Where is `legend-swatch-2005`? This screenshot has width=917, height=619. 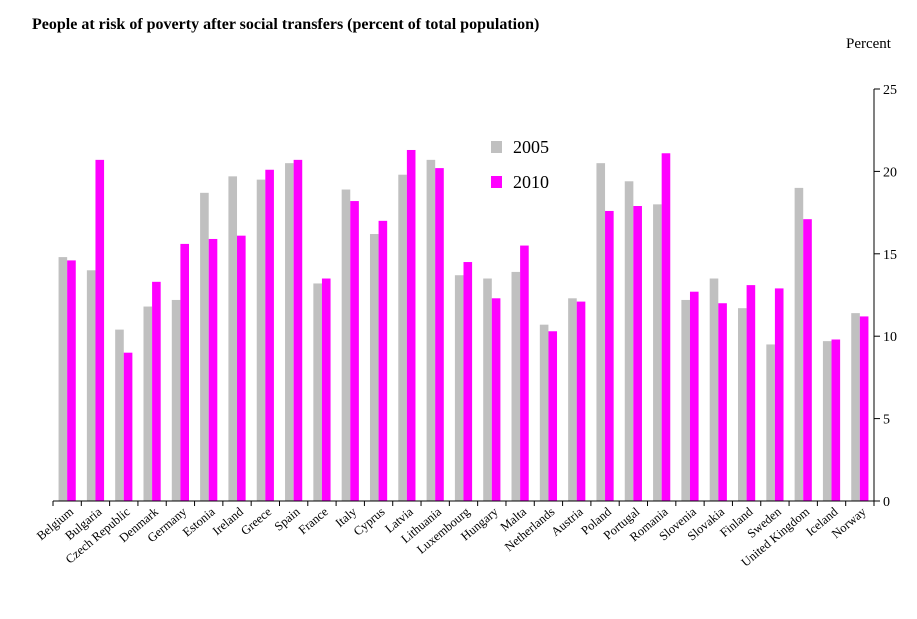 legend-swatch-2005 is located at coordinates (496, 147).